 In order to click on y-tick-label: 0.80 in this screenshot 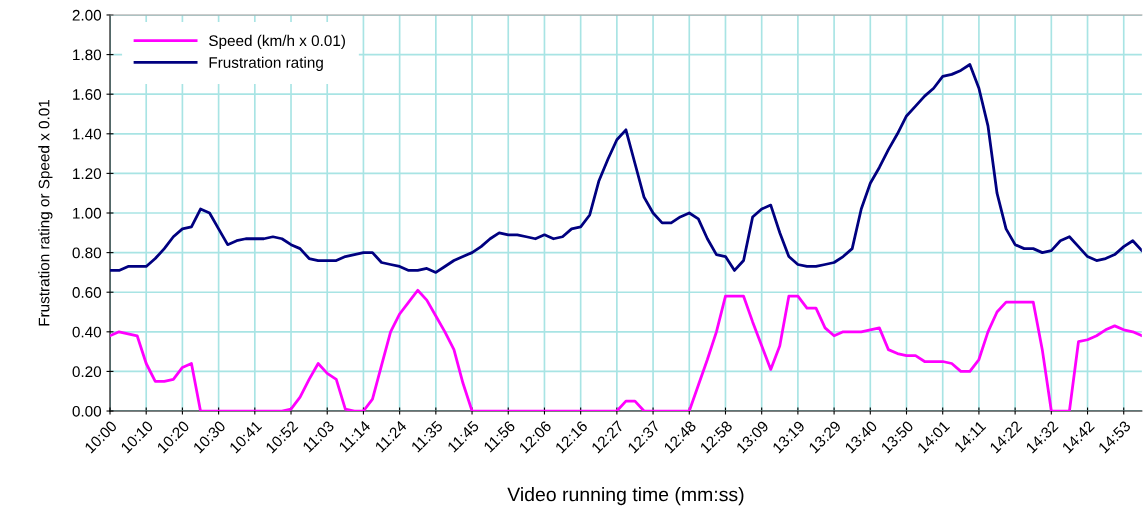, I will do `click(87, 253)`.